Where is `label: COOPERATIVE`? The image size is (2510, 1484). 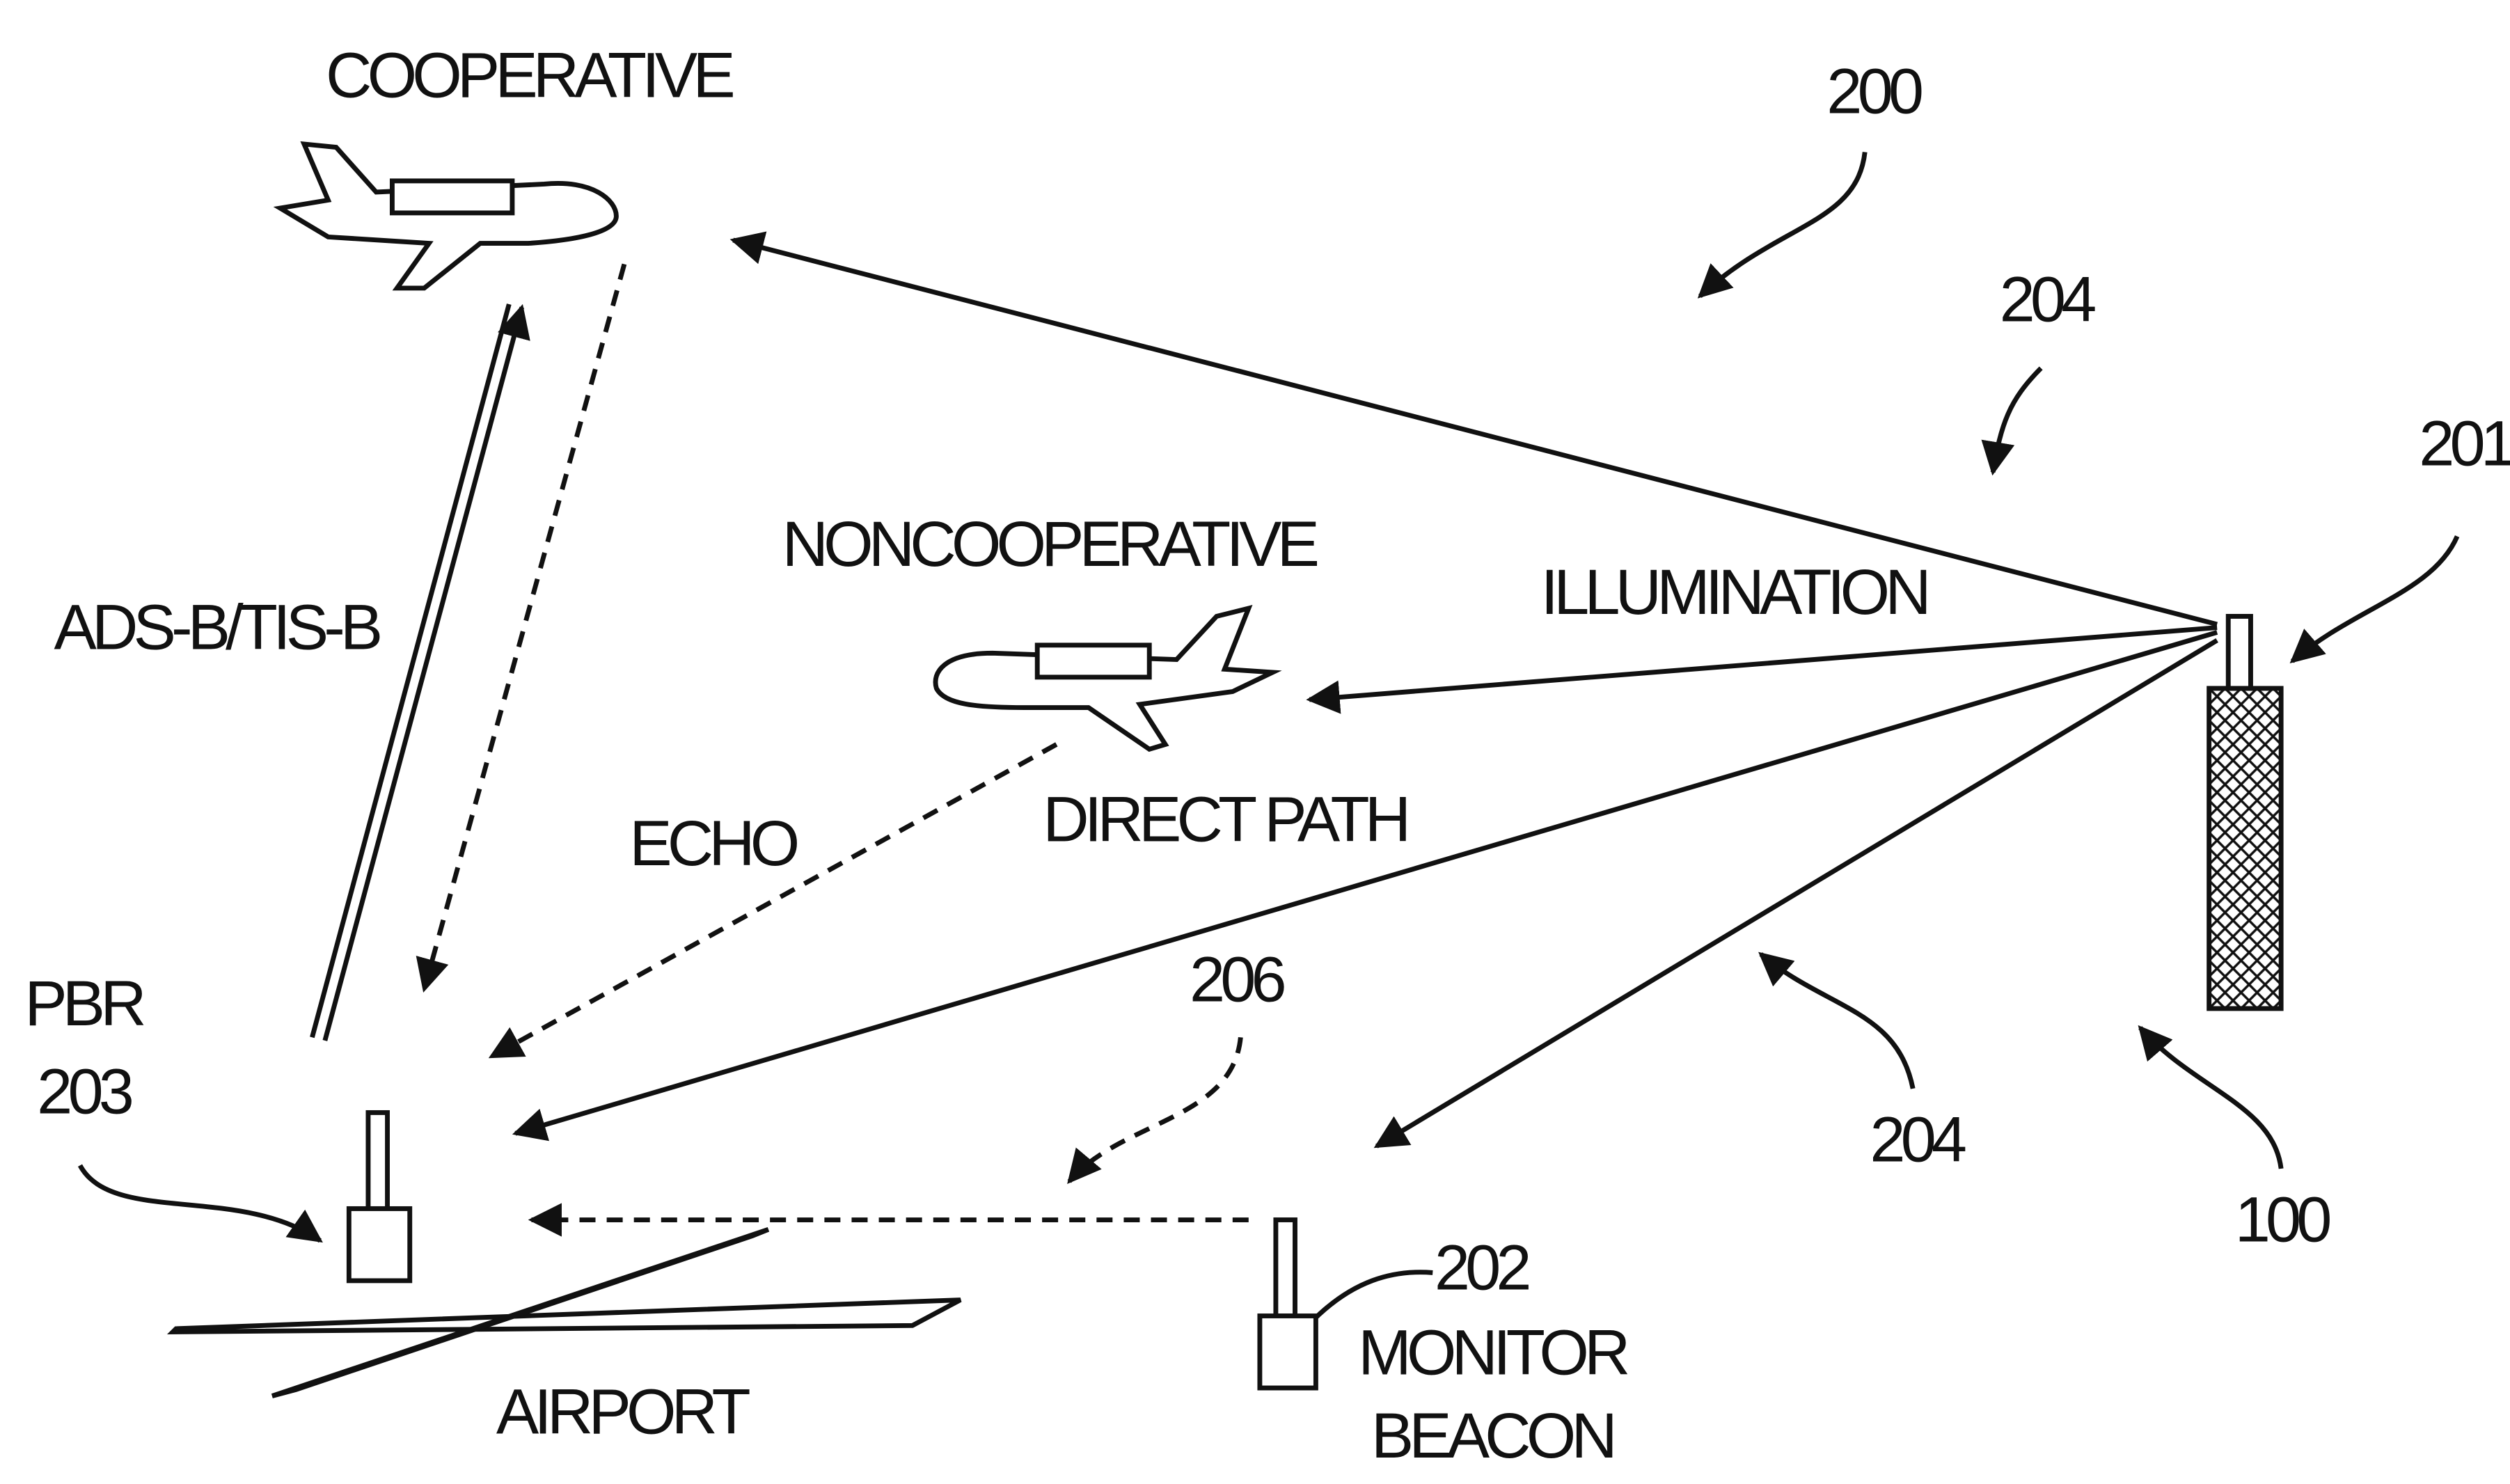
label: COOPERATIVE is located at coordinates (529, 75).